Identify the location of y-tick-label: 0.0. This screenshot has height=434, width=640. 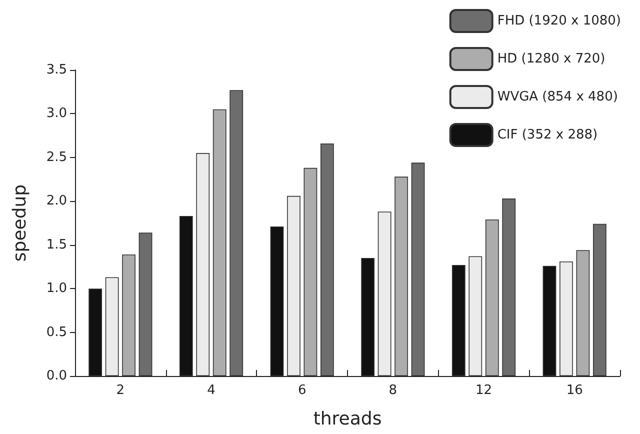
(56, 376).